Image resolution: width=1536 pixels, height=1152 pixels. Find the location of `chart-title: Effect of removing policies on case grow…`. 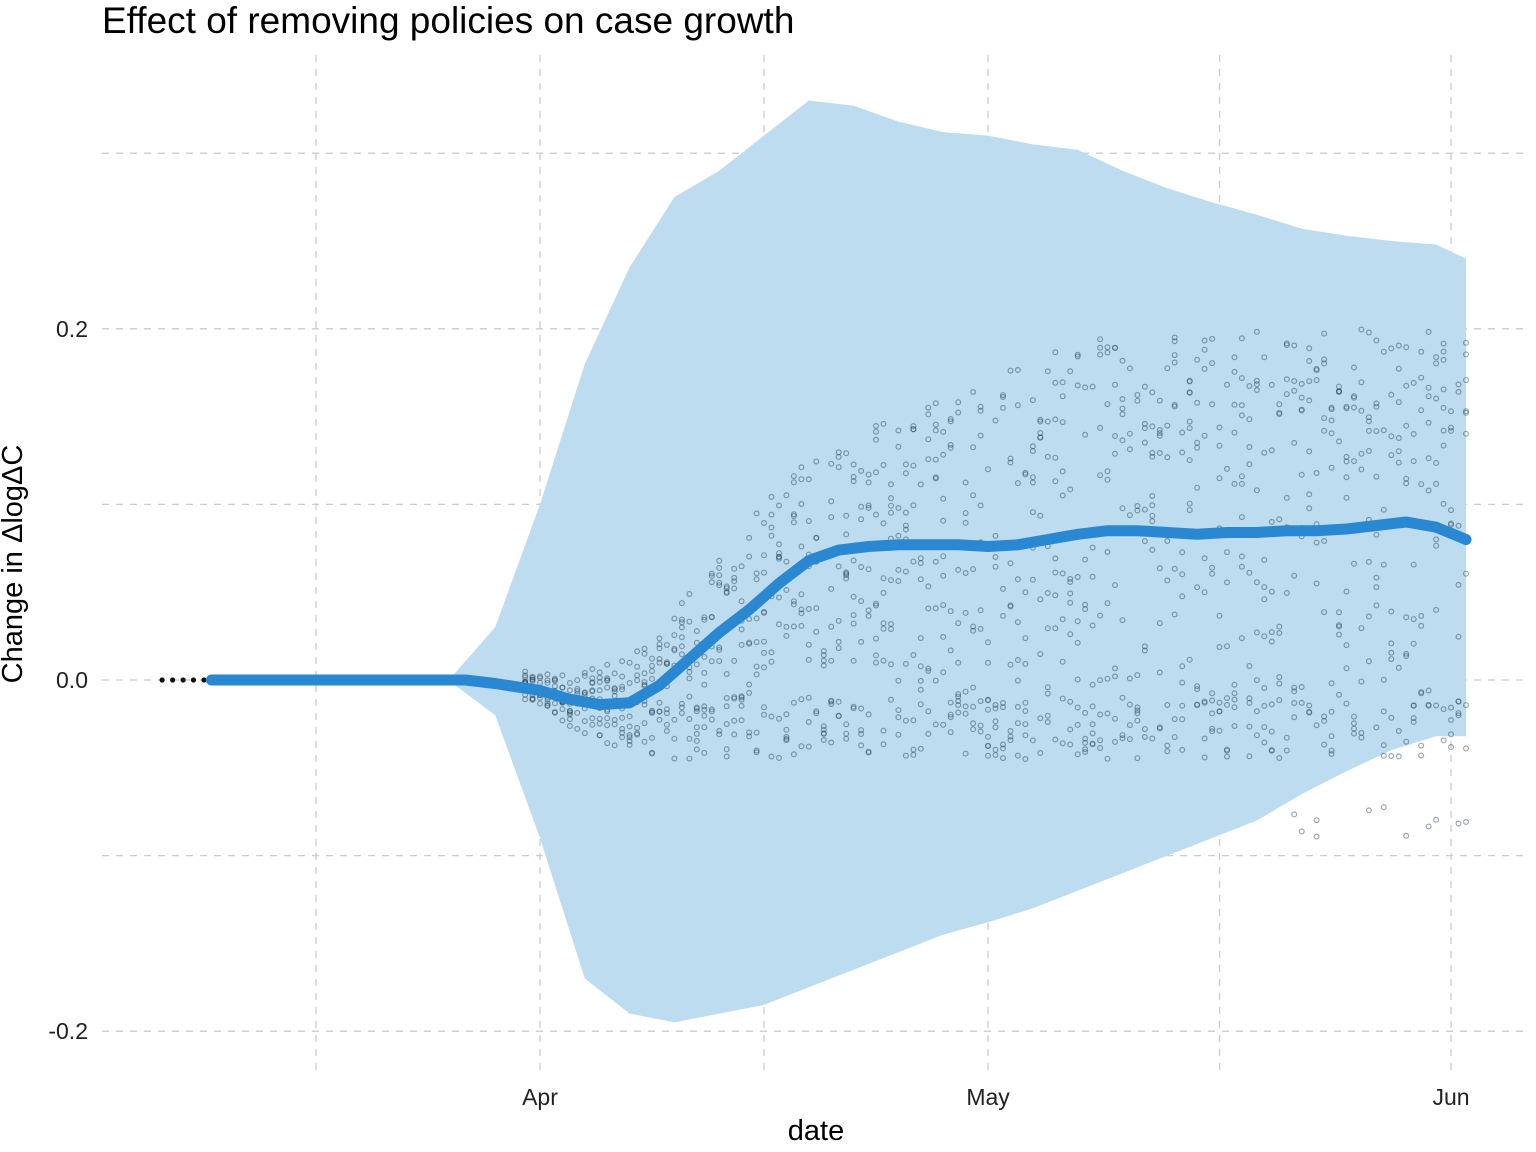

chart-title: Effect of removing policies on case grow… is located at coordinates (448, 20).